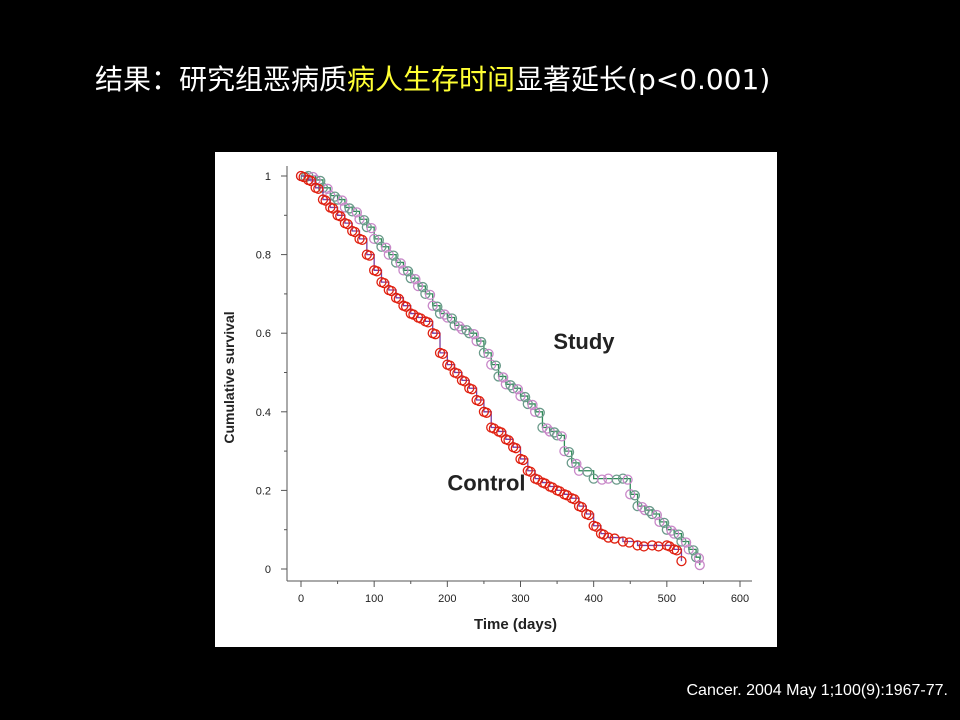  I want to click on citation: Cancer. 2004 May 1;100(9):1967-77., so click(817, 690).